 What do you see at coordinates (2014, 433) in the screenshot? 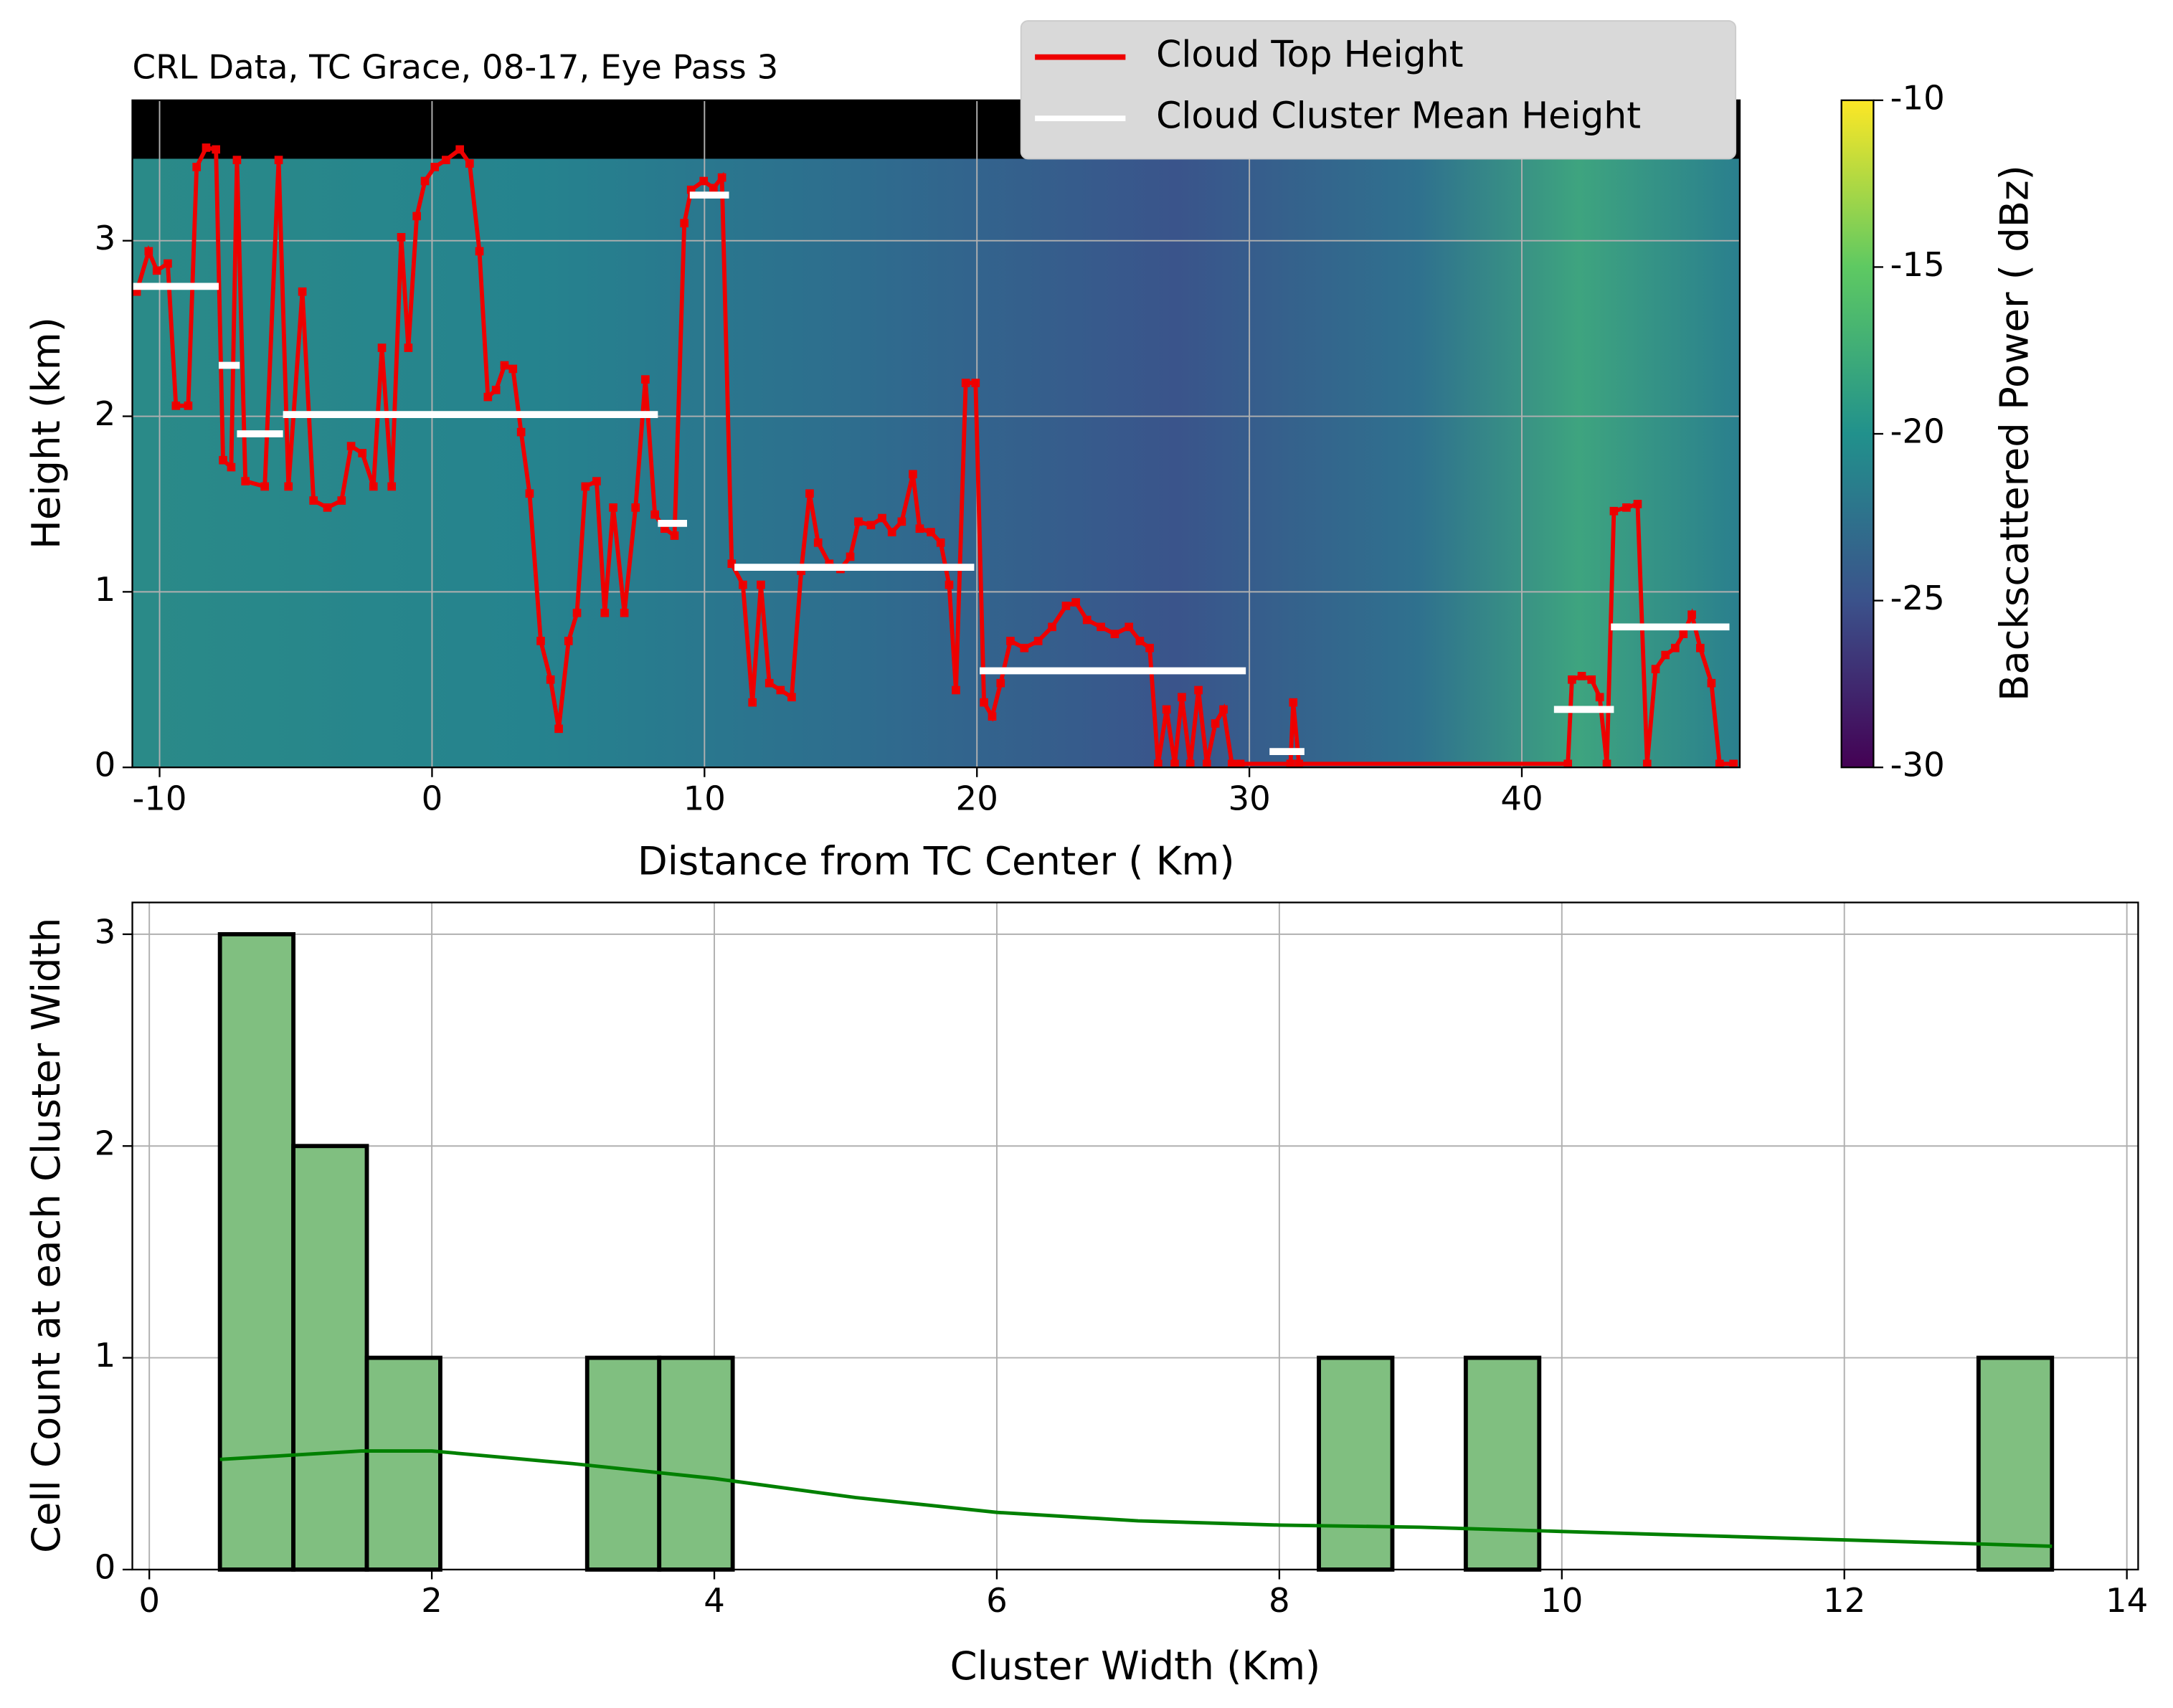
I see `colorbar-label: Backscattered Power ( dBz)` at bounding box center [2014, 433].